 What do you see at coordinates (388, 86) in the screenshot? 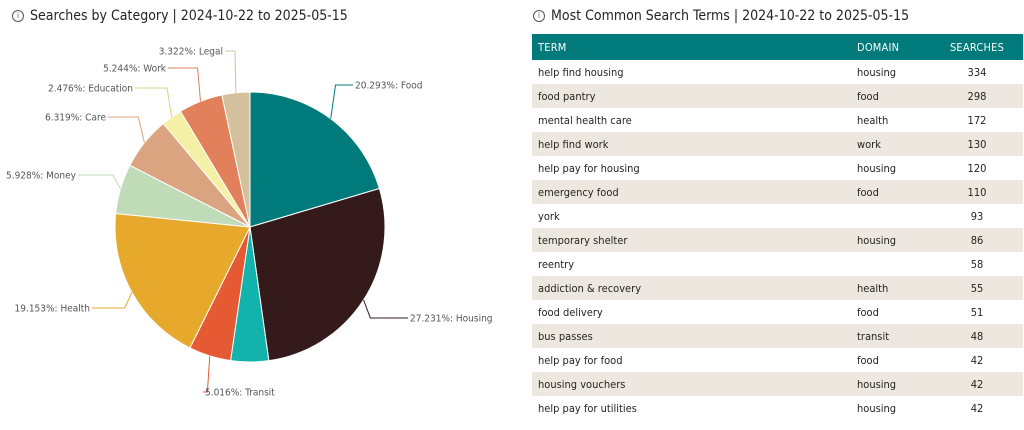
I see `data-label-food: 20.293%: Food` at bounding box center [388, 86].